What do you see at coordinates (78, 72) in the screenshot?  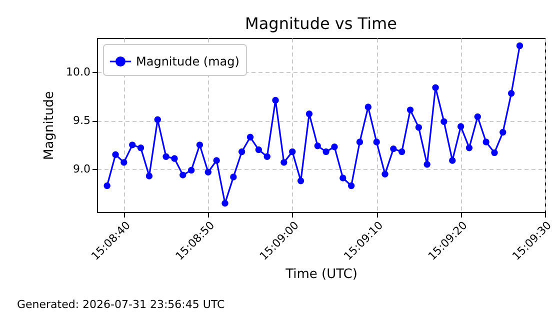 I see `y-tick-label: 10.0` at bounding box center [78, 72].